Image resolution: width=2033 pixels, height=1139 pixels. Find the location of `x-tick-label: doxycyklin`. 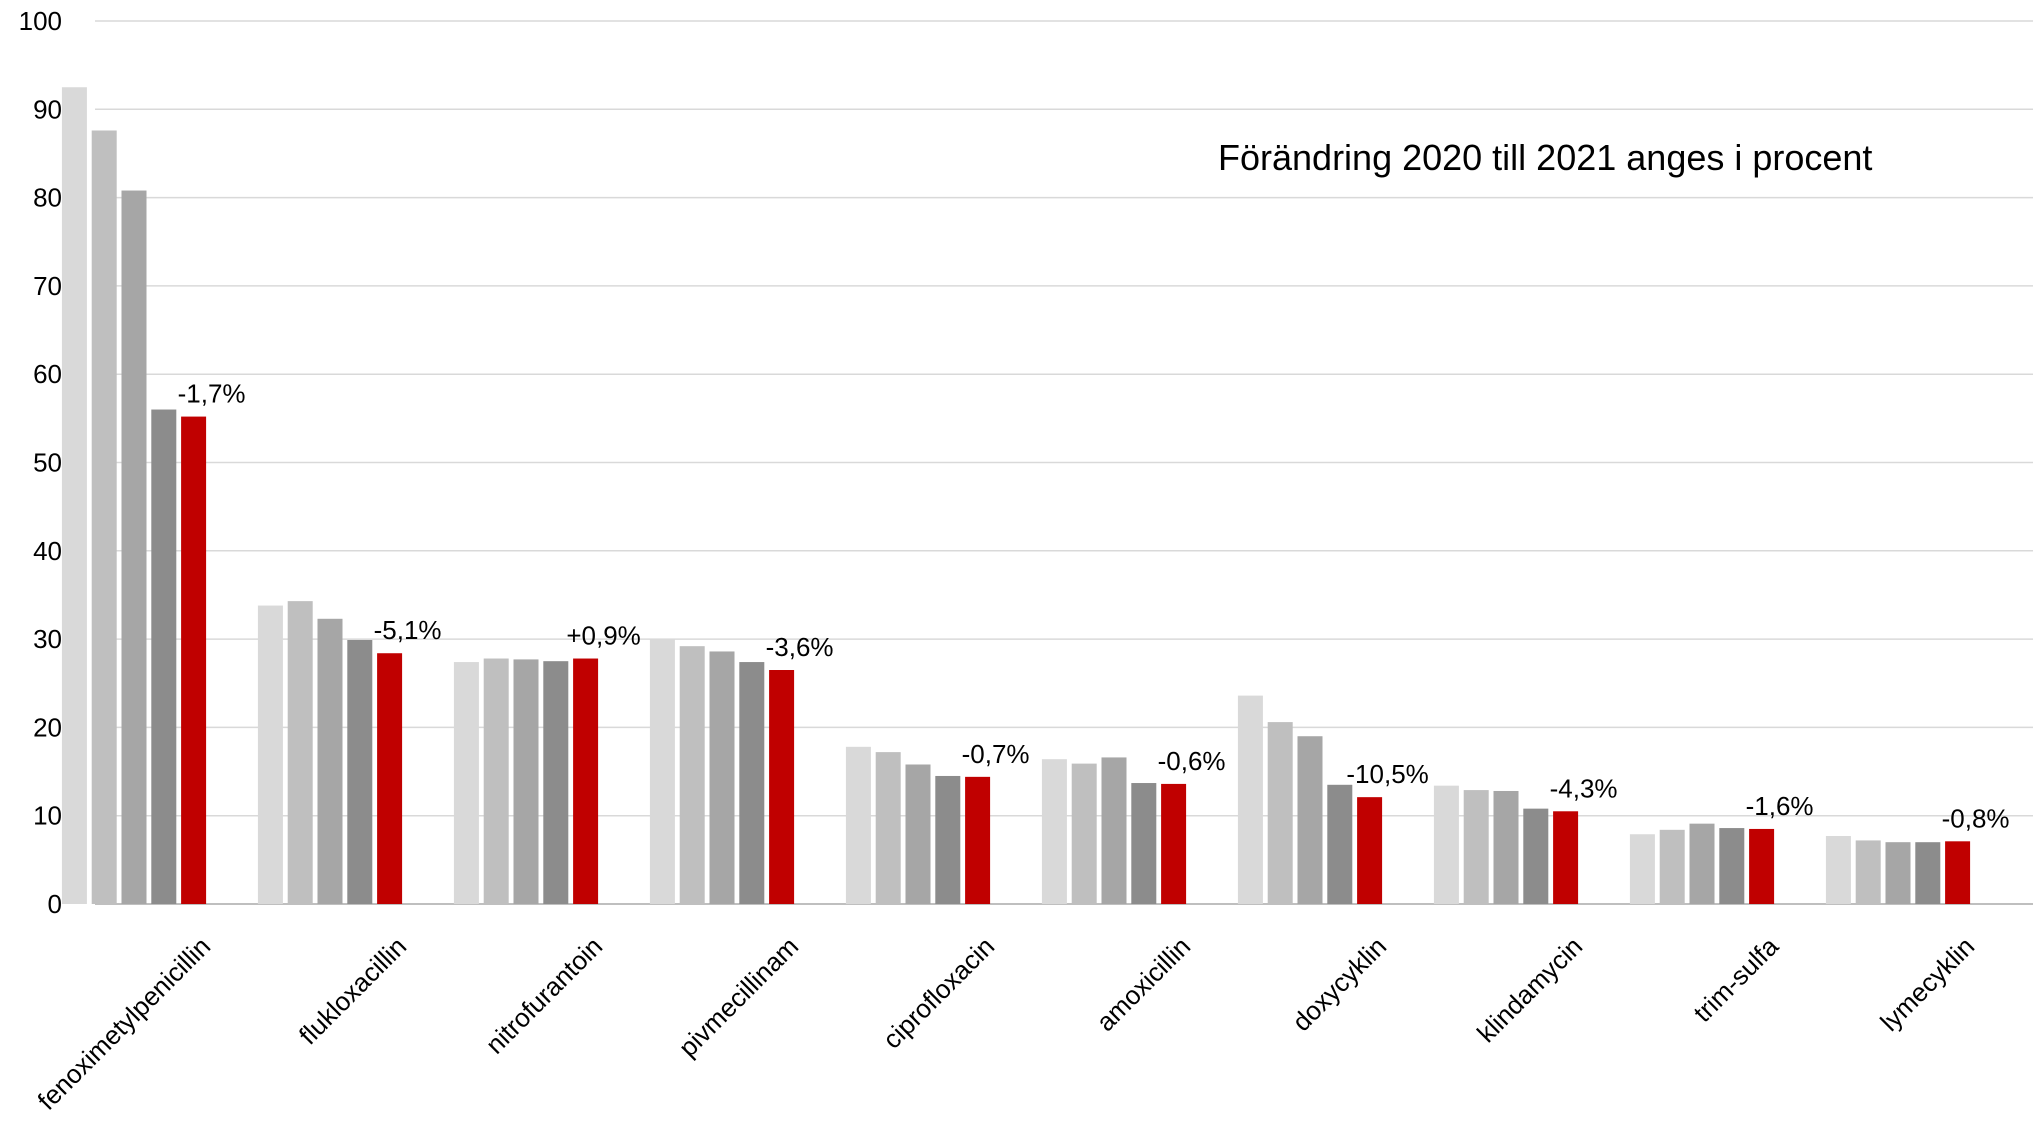

x-tick-label: doxycyklin is located at coordinates (1339, 984).